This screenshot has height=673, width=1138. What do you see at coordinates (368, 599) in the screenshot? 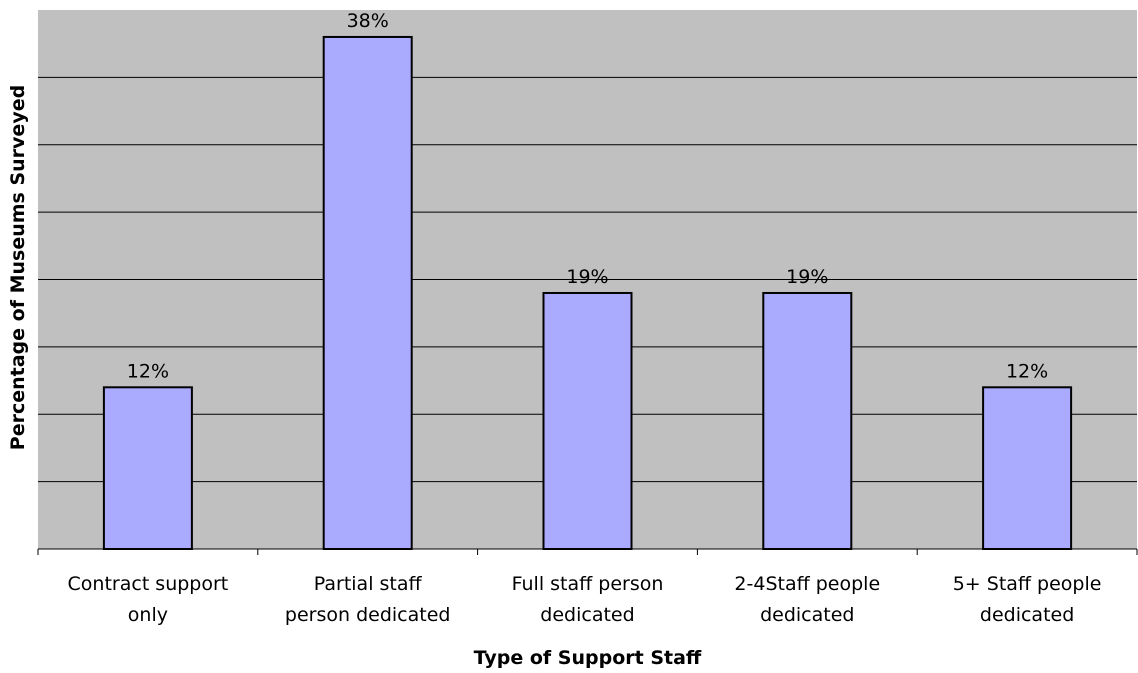
I see `x-tick-label: Partial staff person dedicated` at bounding box center [368, 599].